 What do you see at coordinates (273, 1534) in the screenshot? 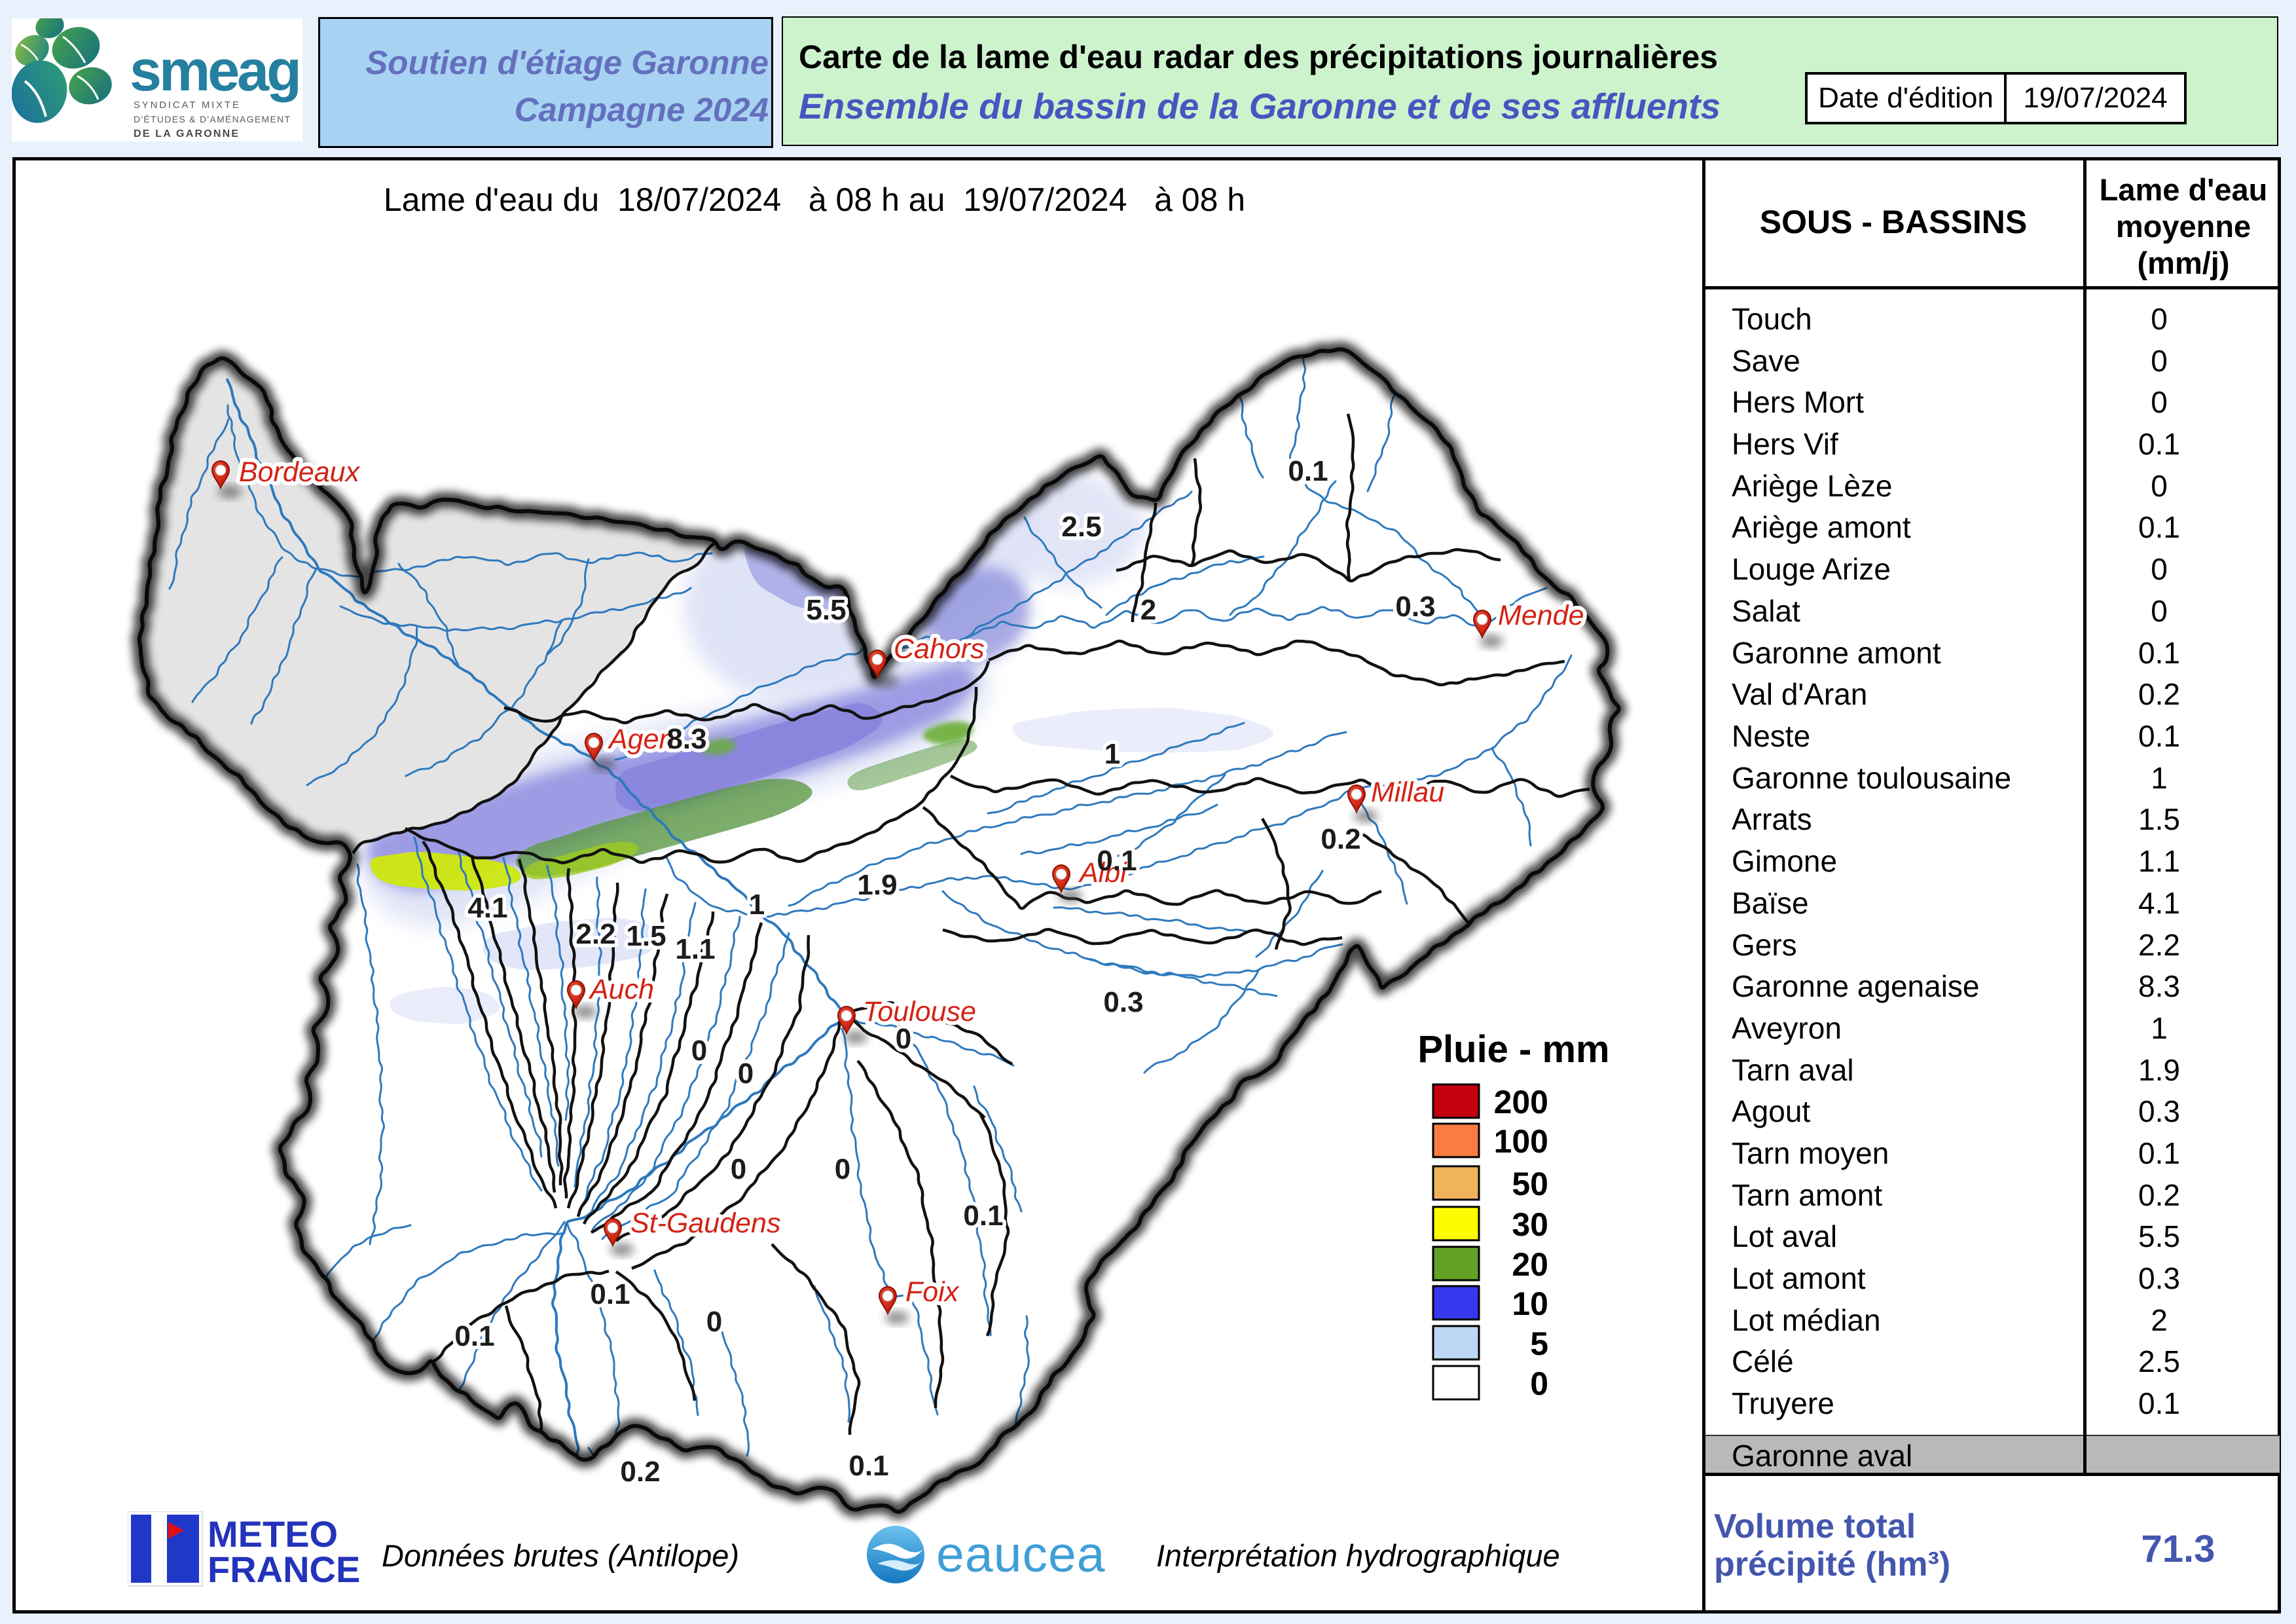
I see `svg-text: METEO` at bounding box center [273, 1534].